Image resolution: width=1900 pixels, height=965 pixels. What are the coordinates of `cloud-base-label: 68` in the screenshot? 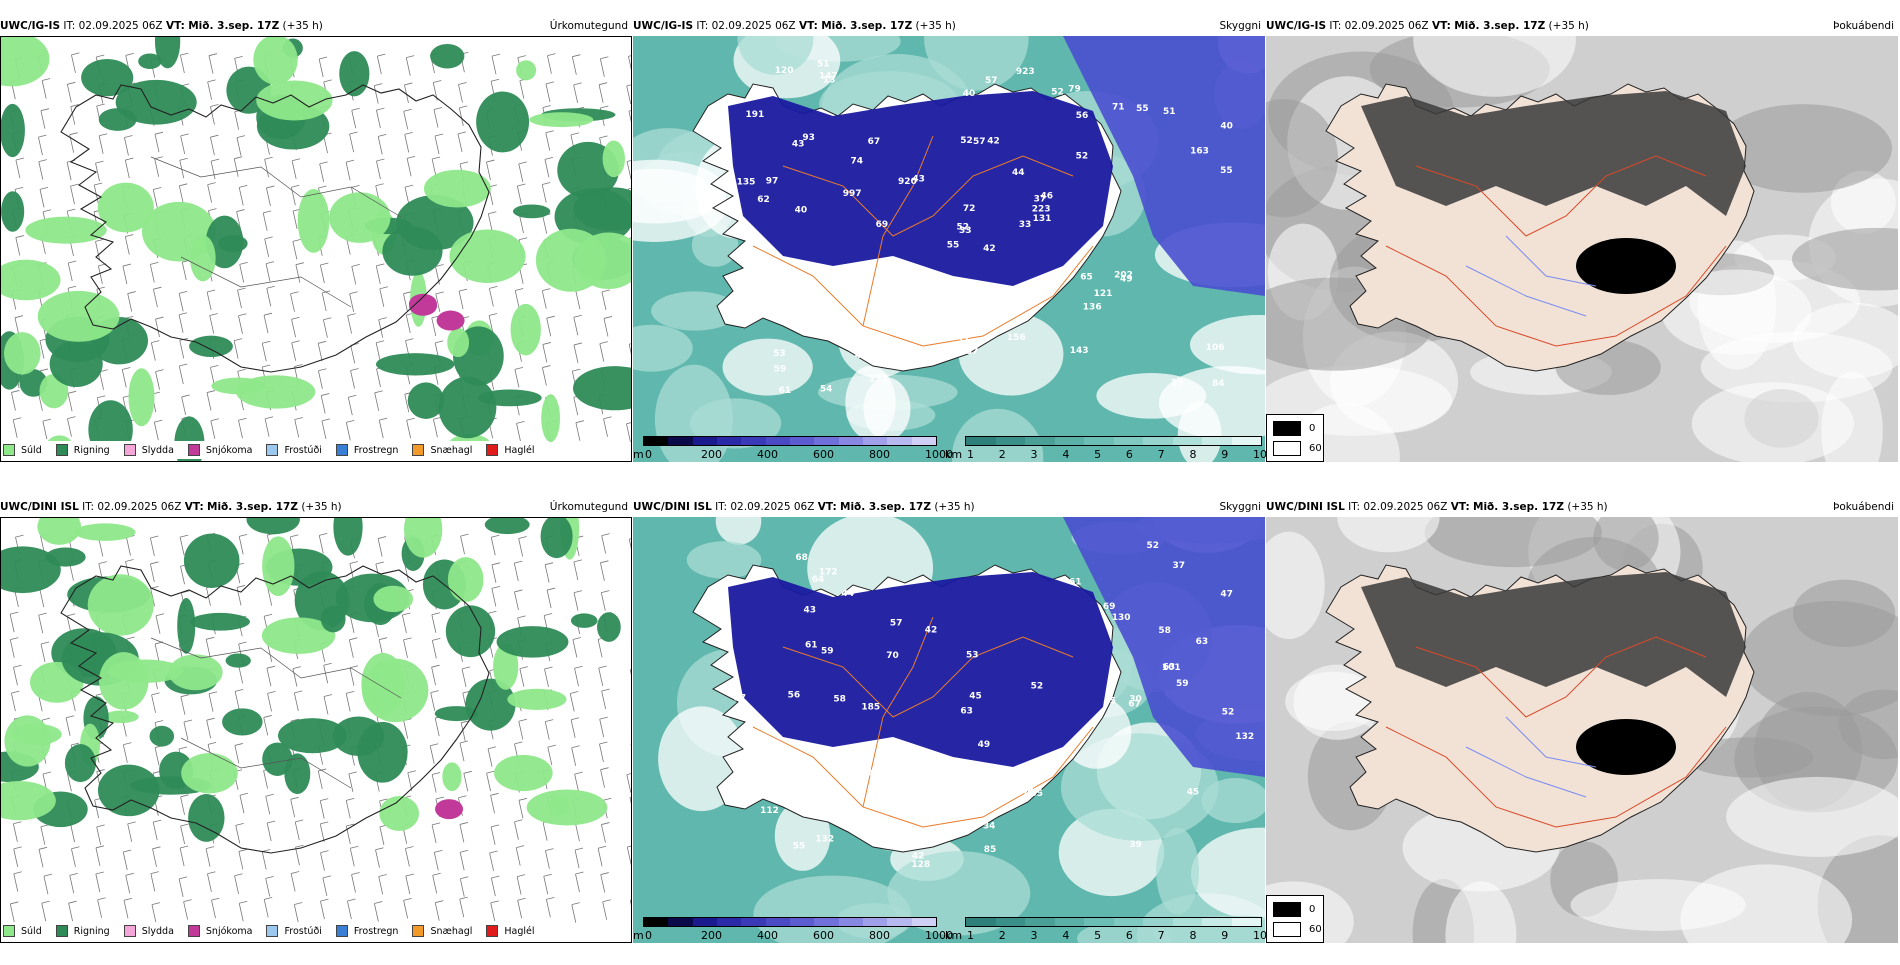 It's located at (801, 558).